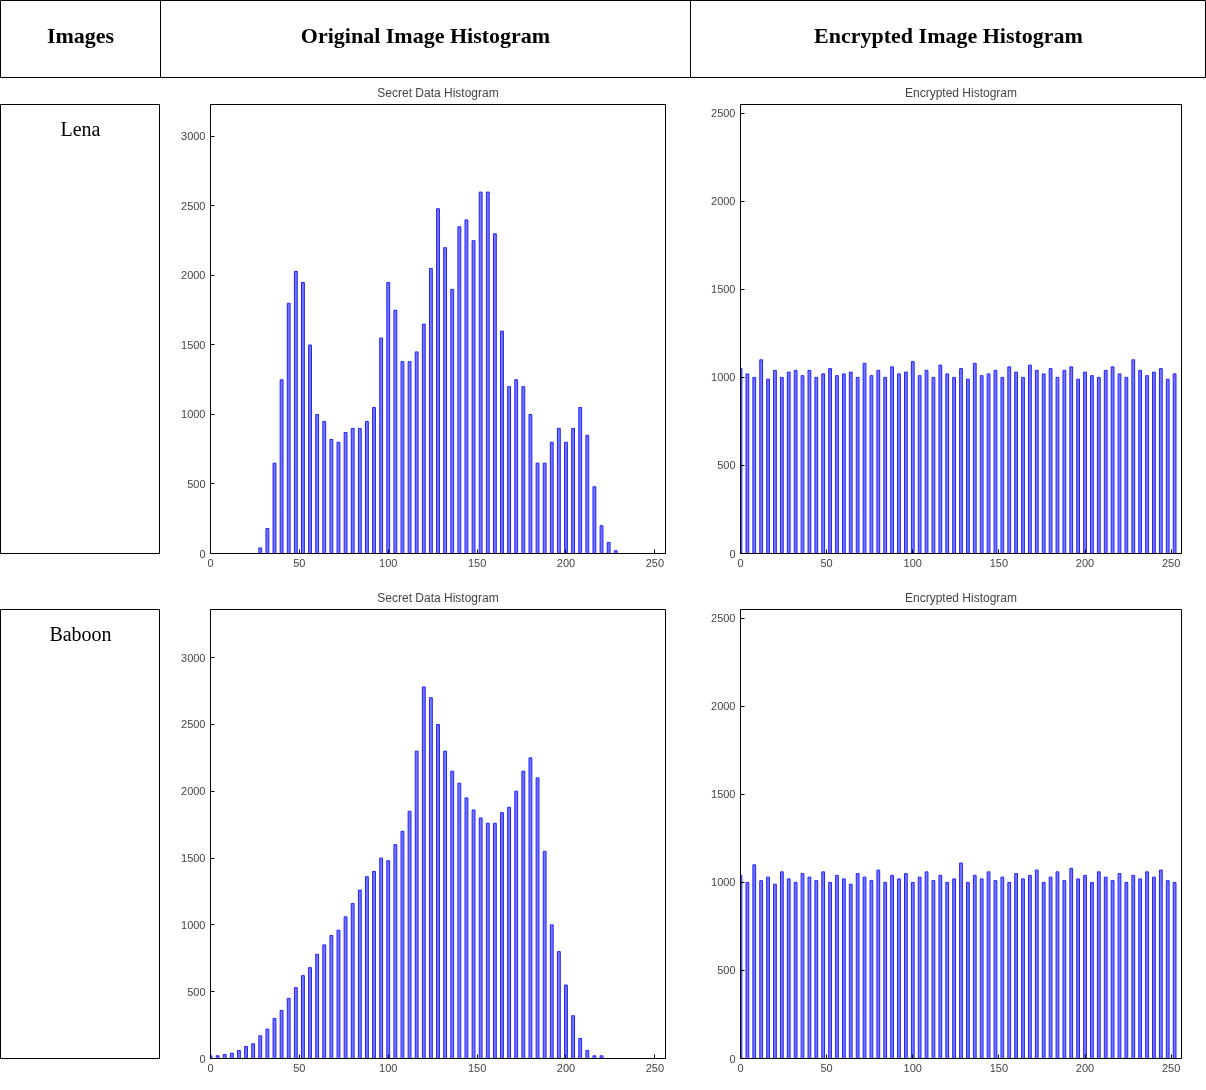  I want to click on text: Original Image Histogram, so click(425, 36).